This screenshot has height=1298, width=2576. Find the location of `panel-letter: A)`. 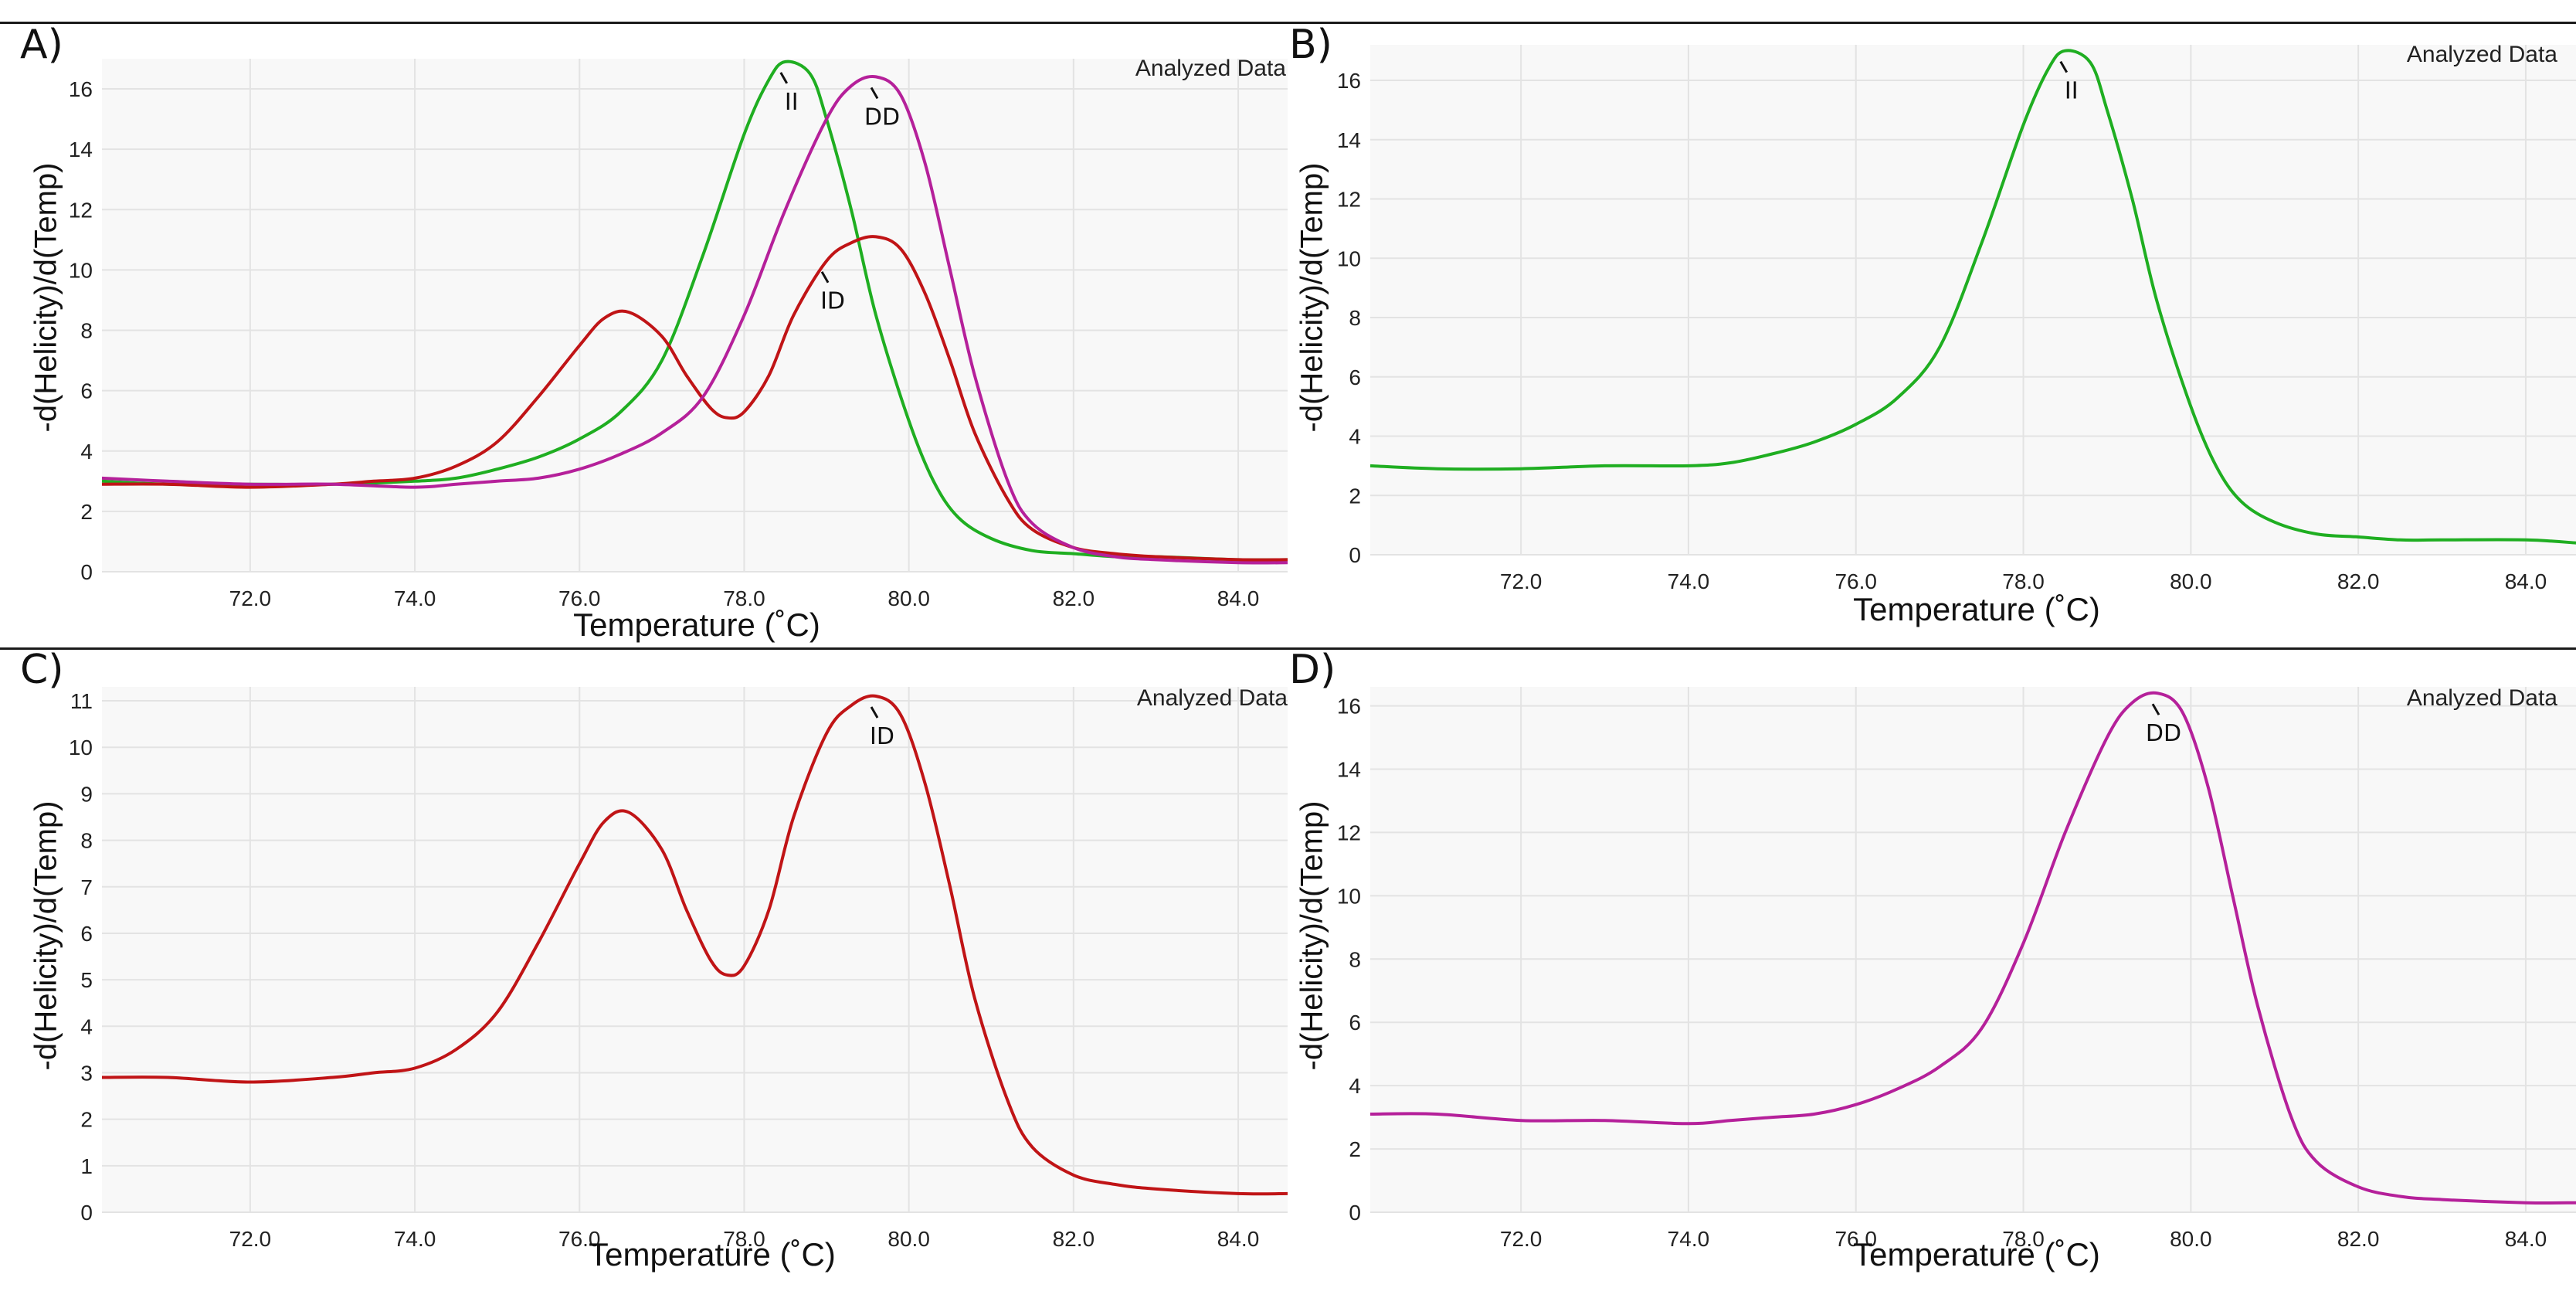

panel-letter: A) is located at coordinates (41, 45).